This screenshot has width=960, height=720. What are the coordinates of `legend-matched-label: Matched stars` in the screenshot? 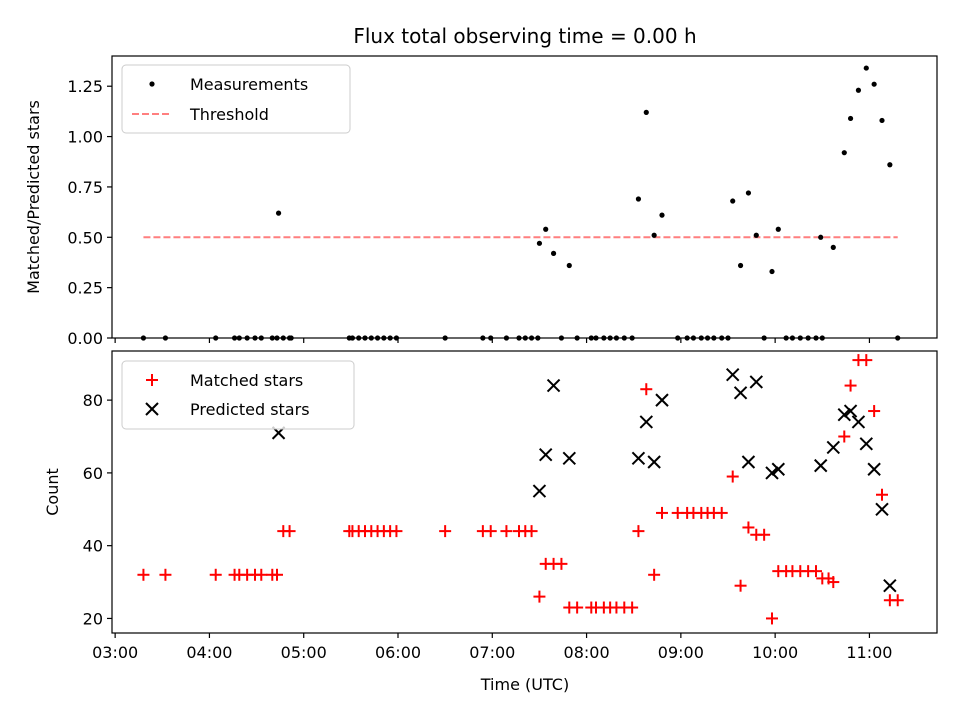 It's located at (246, 380).